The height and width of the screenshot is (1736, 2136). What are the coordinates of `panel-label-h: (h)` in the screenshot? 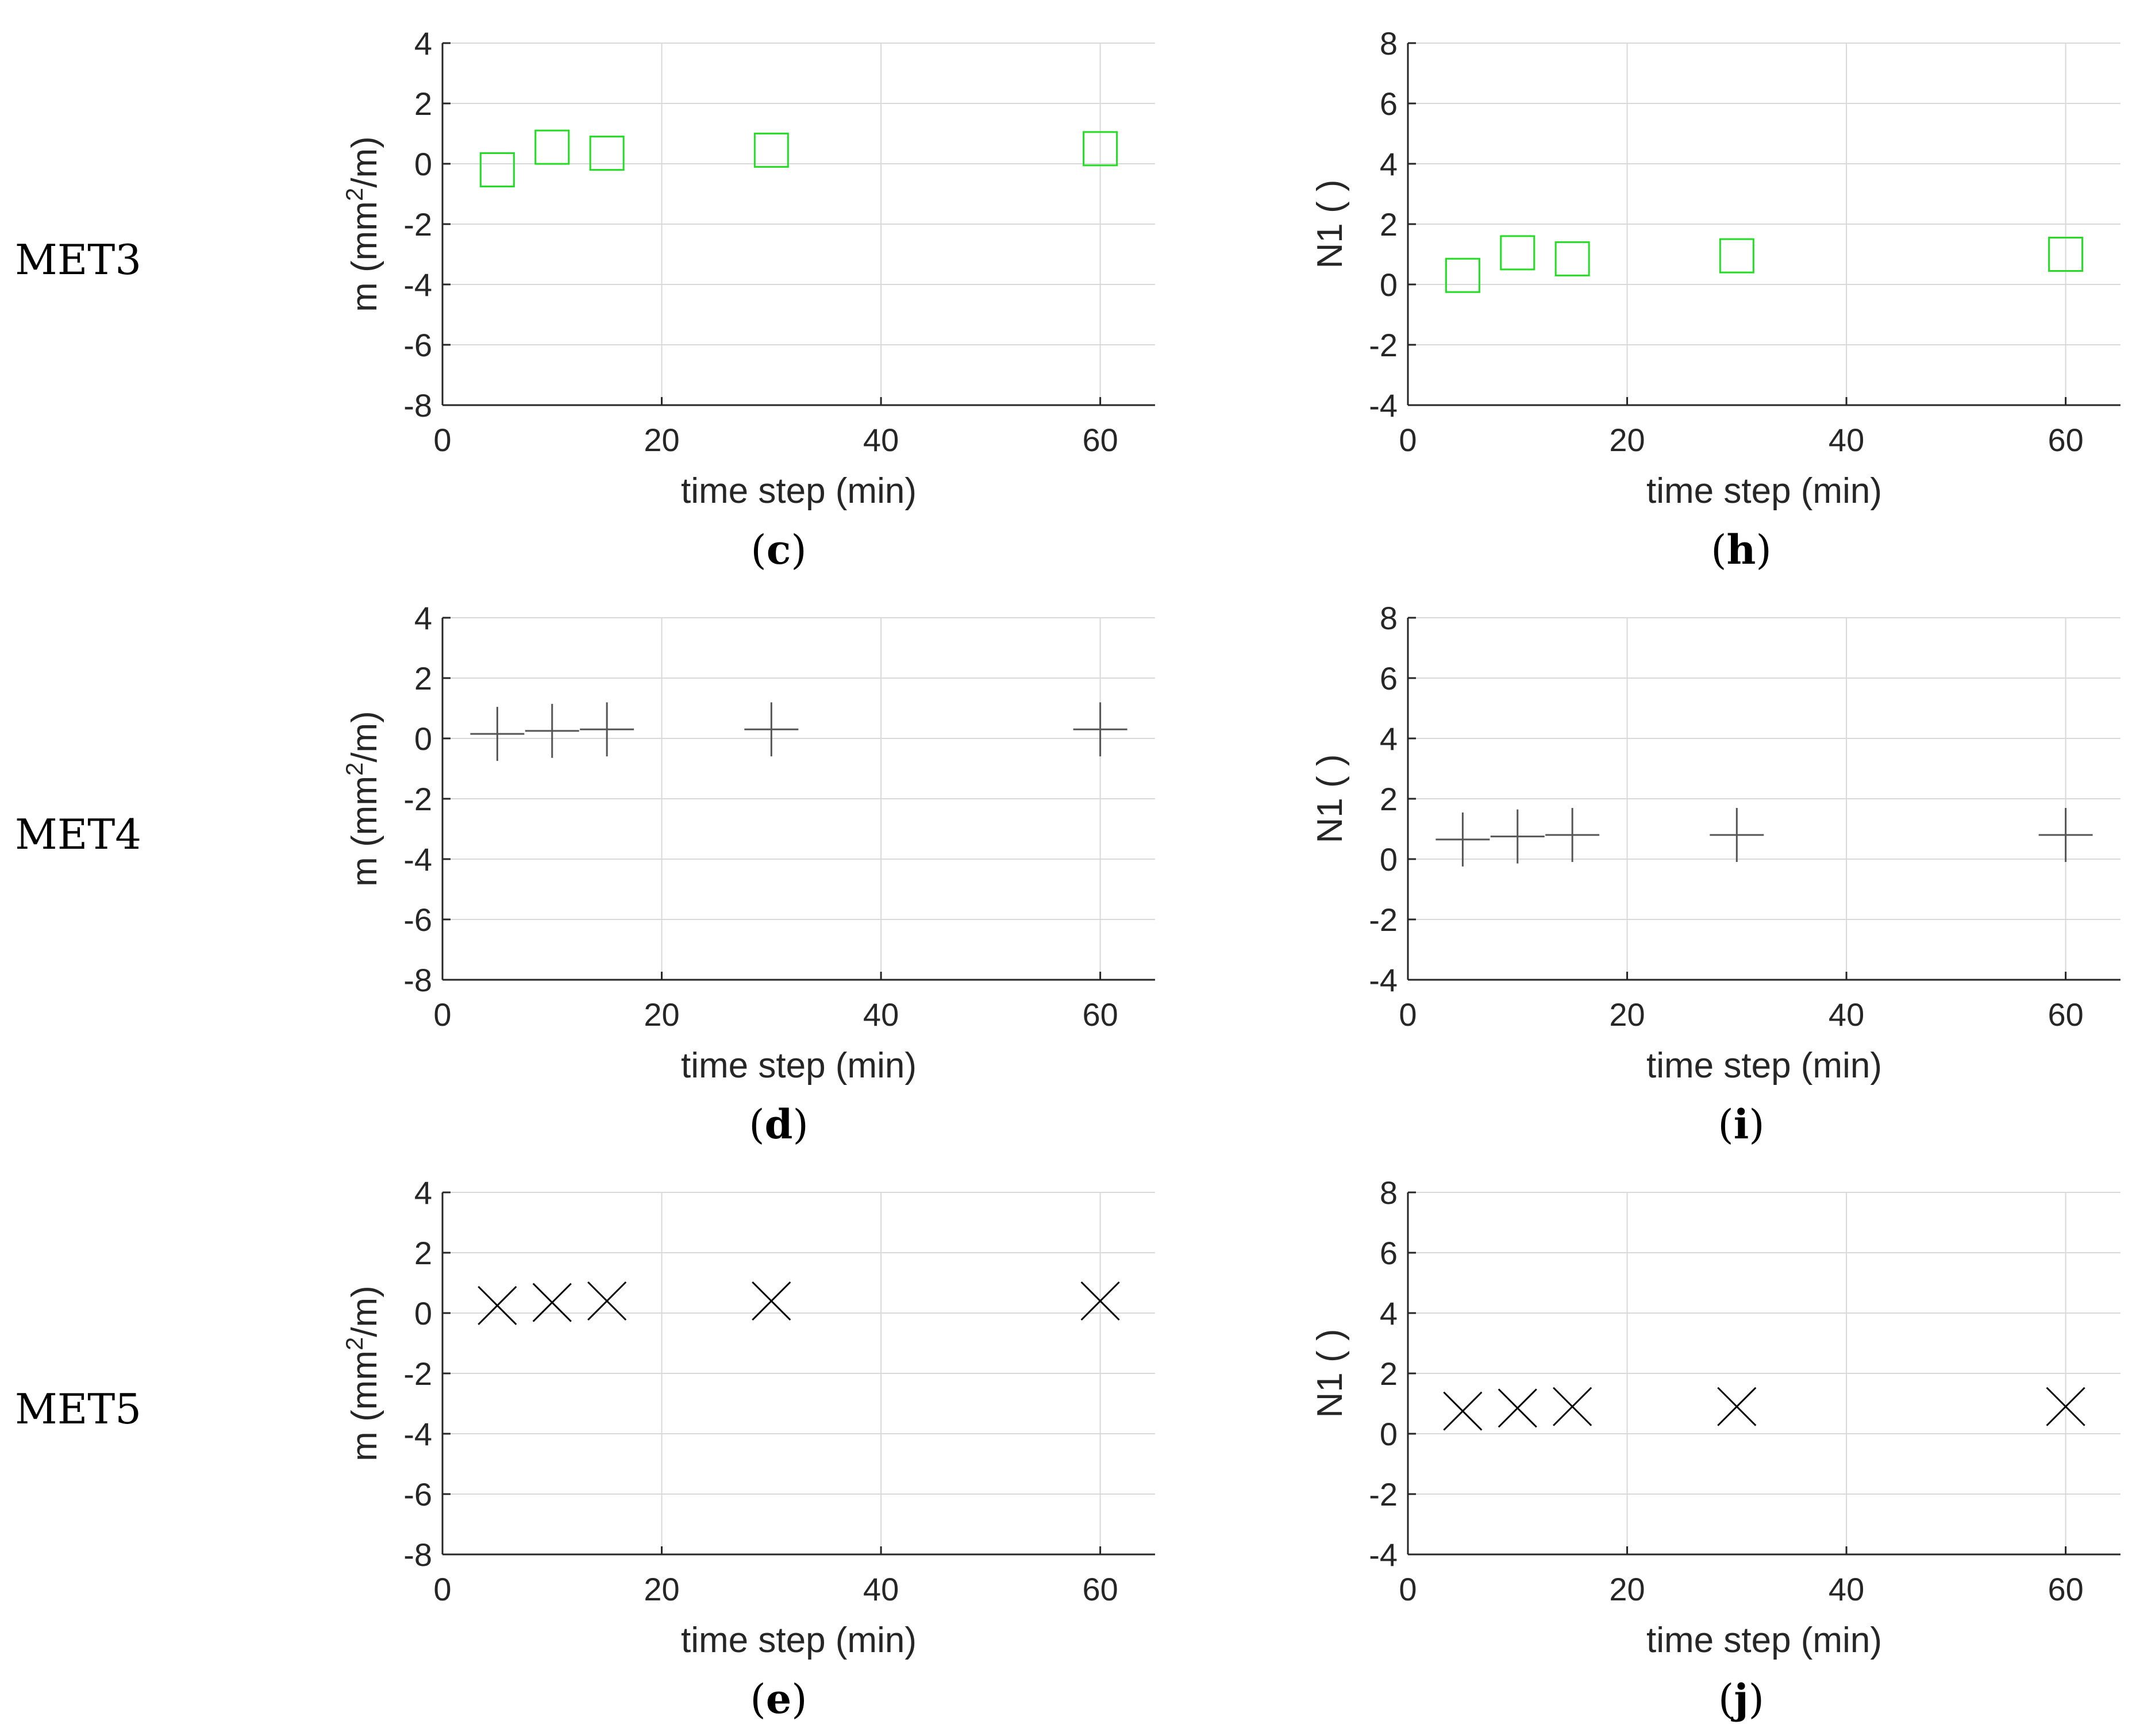 It's located at (1741, 550).